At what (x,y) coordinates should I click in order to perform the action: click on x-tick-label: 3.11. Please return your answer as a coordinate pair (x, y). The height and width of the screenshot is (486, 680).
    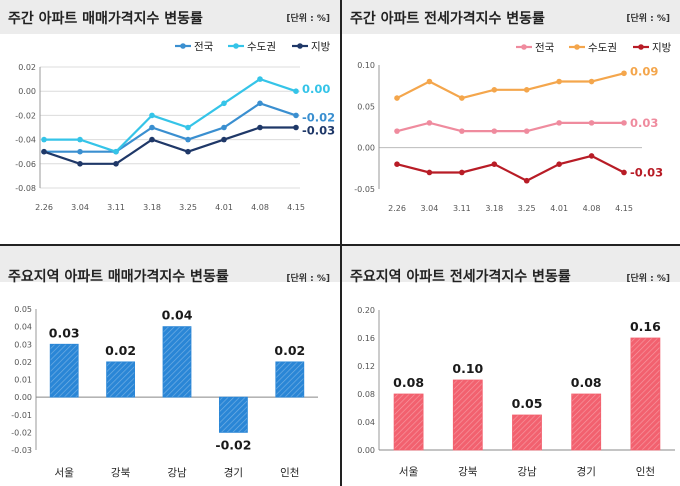
    Looking at the image, I should click on (116, 207).